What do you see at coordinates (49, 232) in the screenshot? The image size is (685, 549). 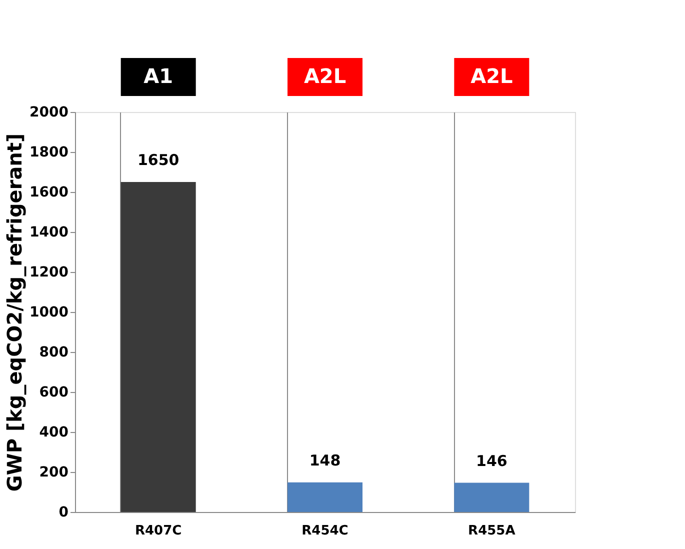 I see `y-tick-label: 1400` at bounding box center [49, 232].